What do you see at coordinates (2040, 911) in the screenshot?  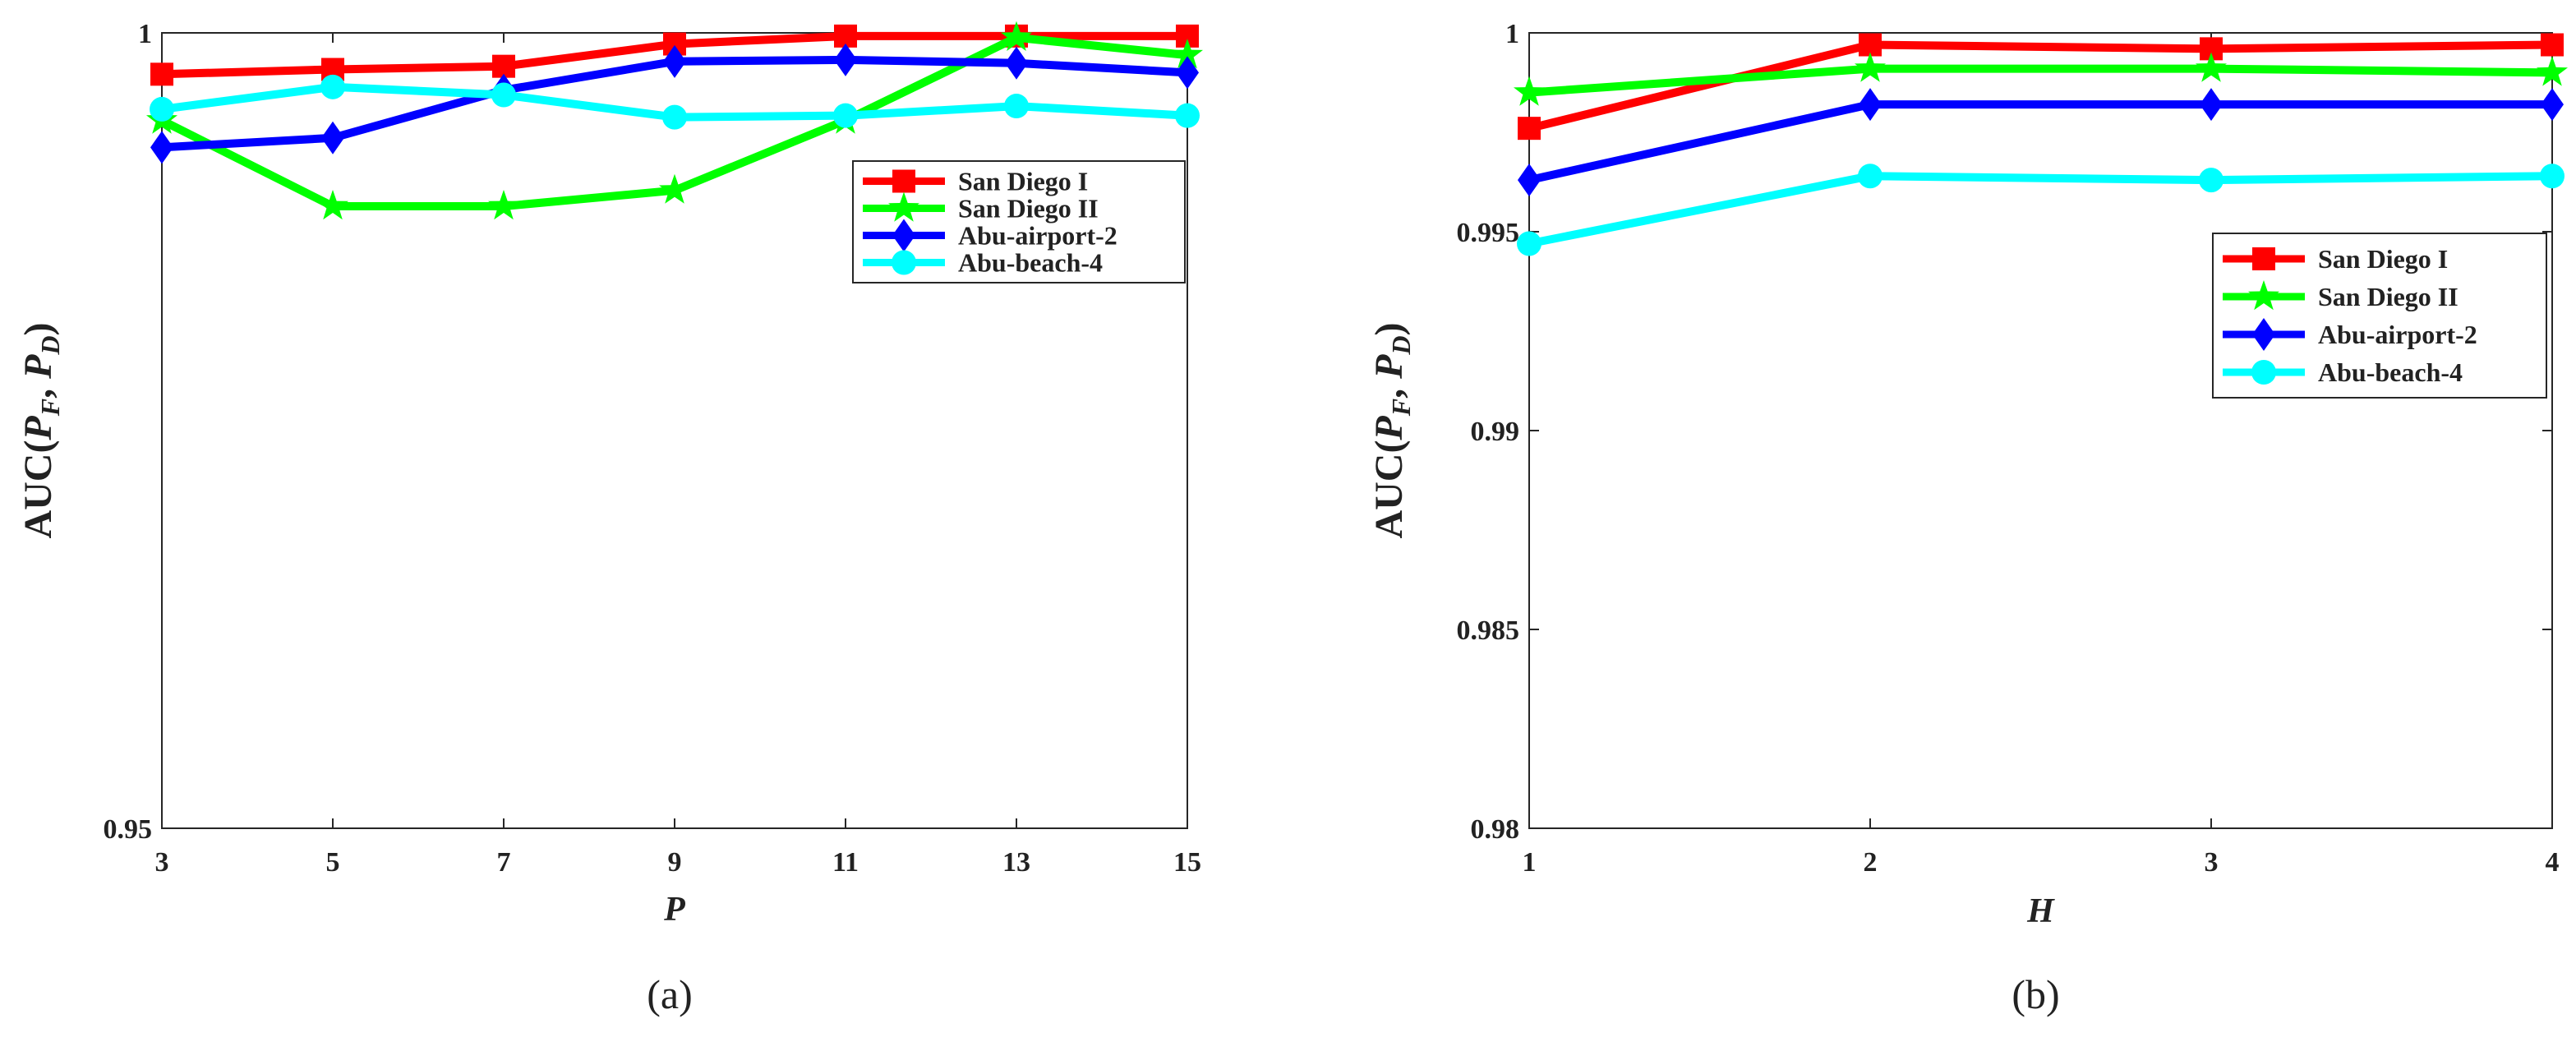 I see `x-axis-label: H` at bounding box center [2040, 911].